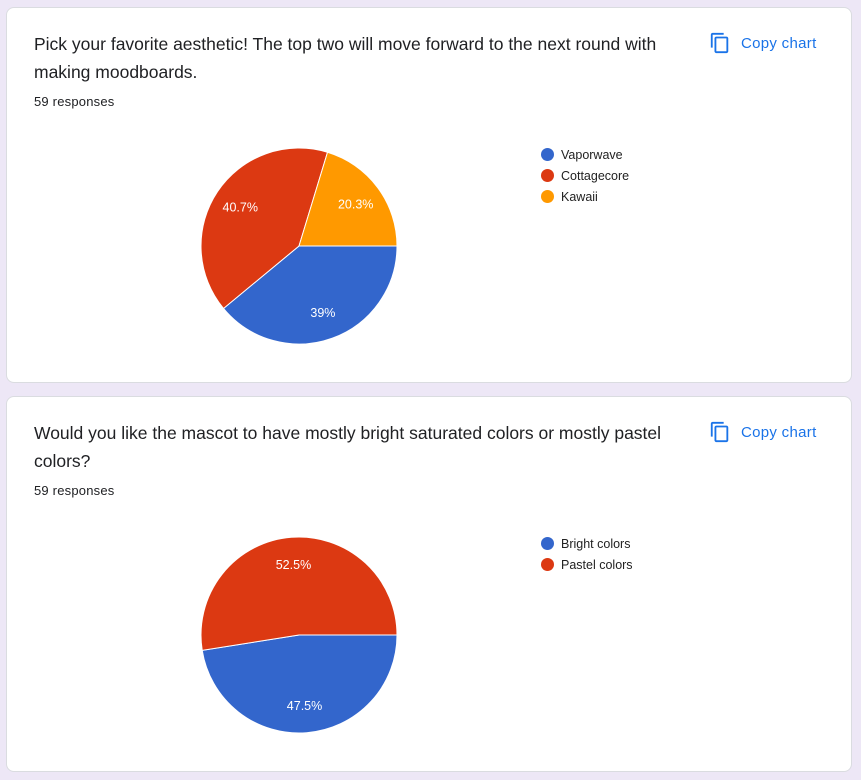  I want to click on slice-label: 52.5%, so click(293, 565).